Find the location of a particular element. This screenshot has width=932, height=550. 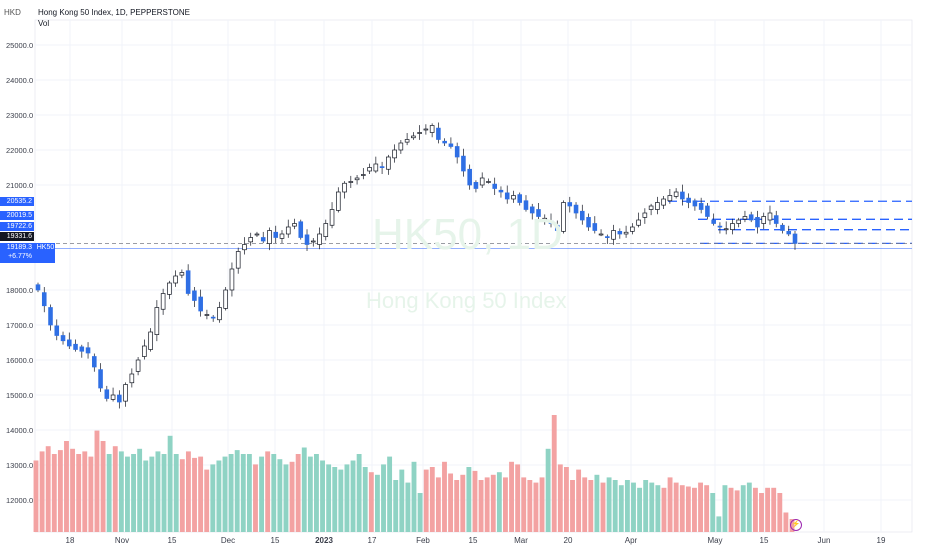

y-tick-label: 17000.0 is located at coordinates (19, 325).